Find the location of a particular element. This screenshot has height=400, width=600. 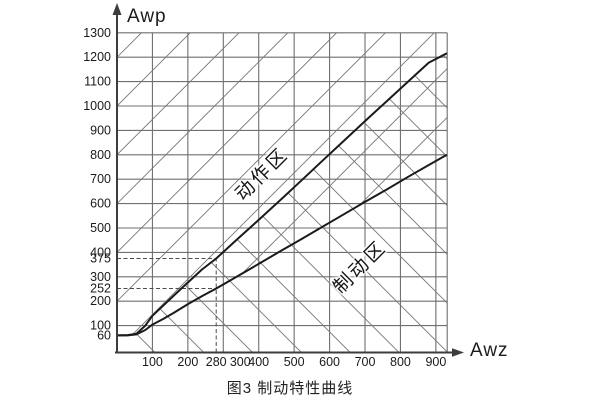

y-tick-label: 1300 is located at coordinates (97, 33).